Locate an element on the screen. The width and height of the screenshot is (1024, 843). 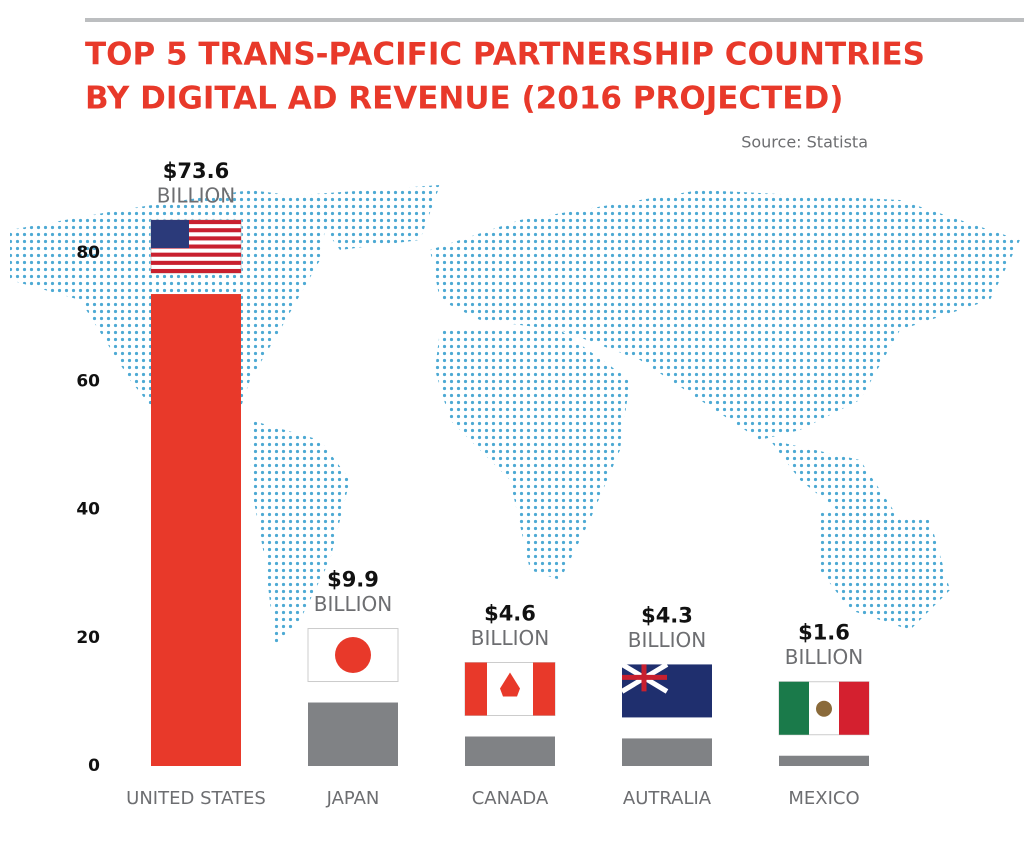
x-tick-label: MEXICO is located at coordinates (823, 798).